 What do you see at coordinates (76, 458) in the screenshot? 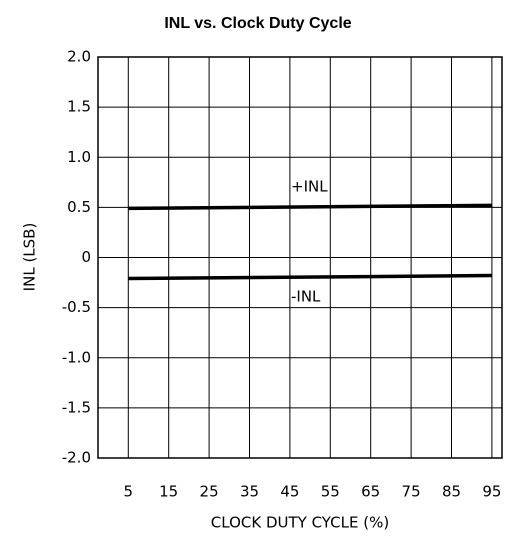
I see `y-tick-label: -2.0` at bounding box center [76, 458].